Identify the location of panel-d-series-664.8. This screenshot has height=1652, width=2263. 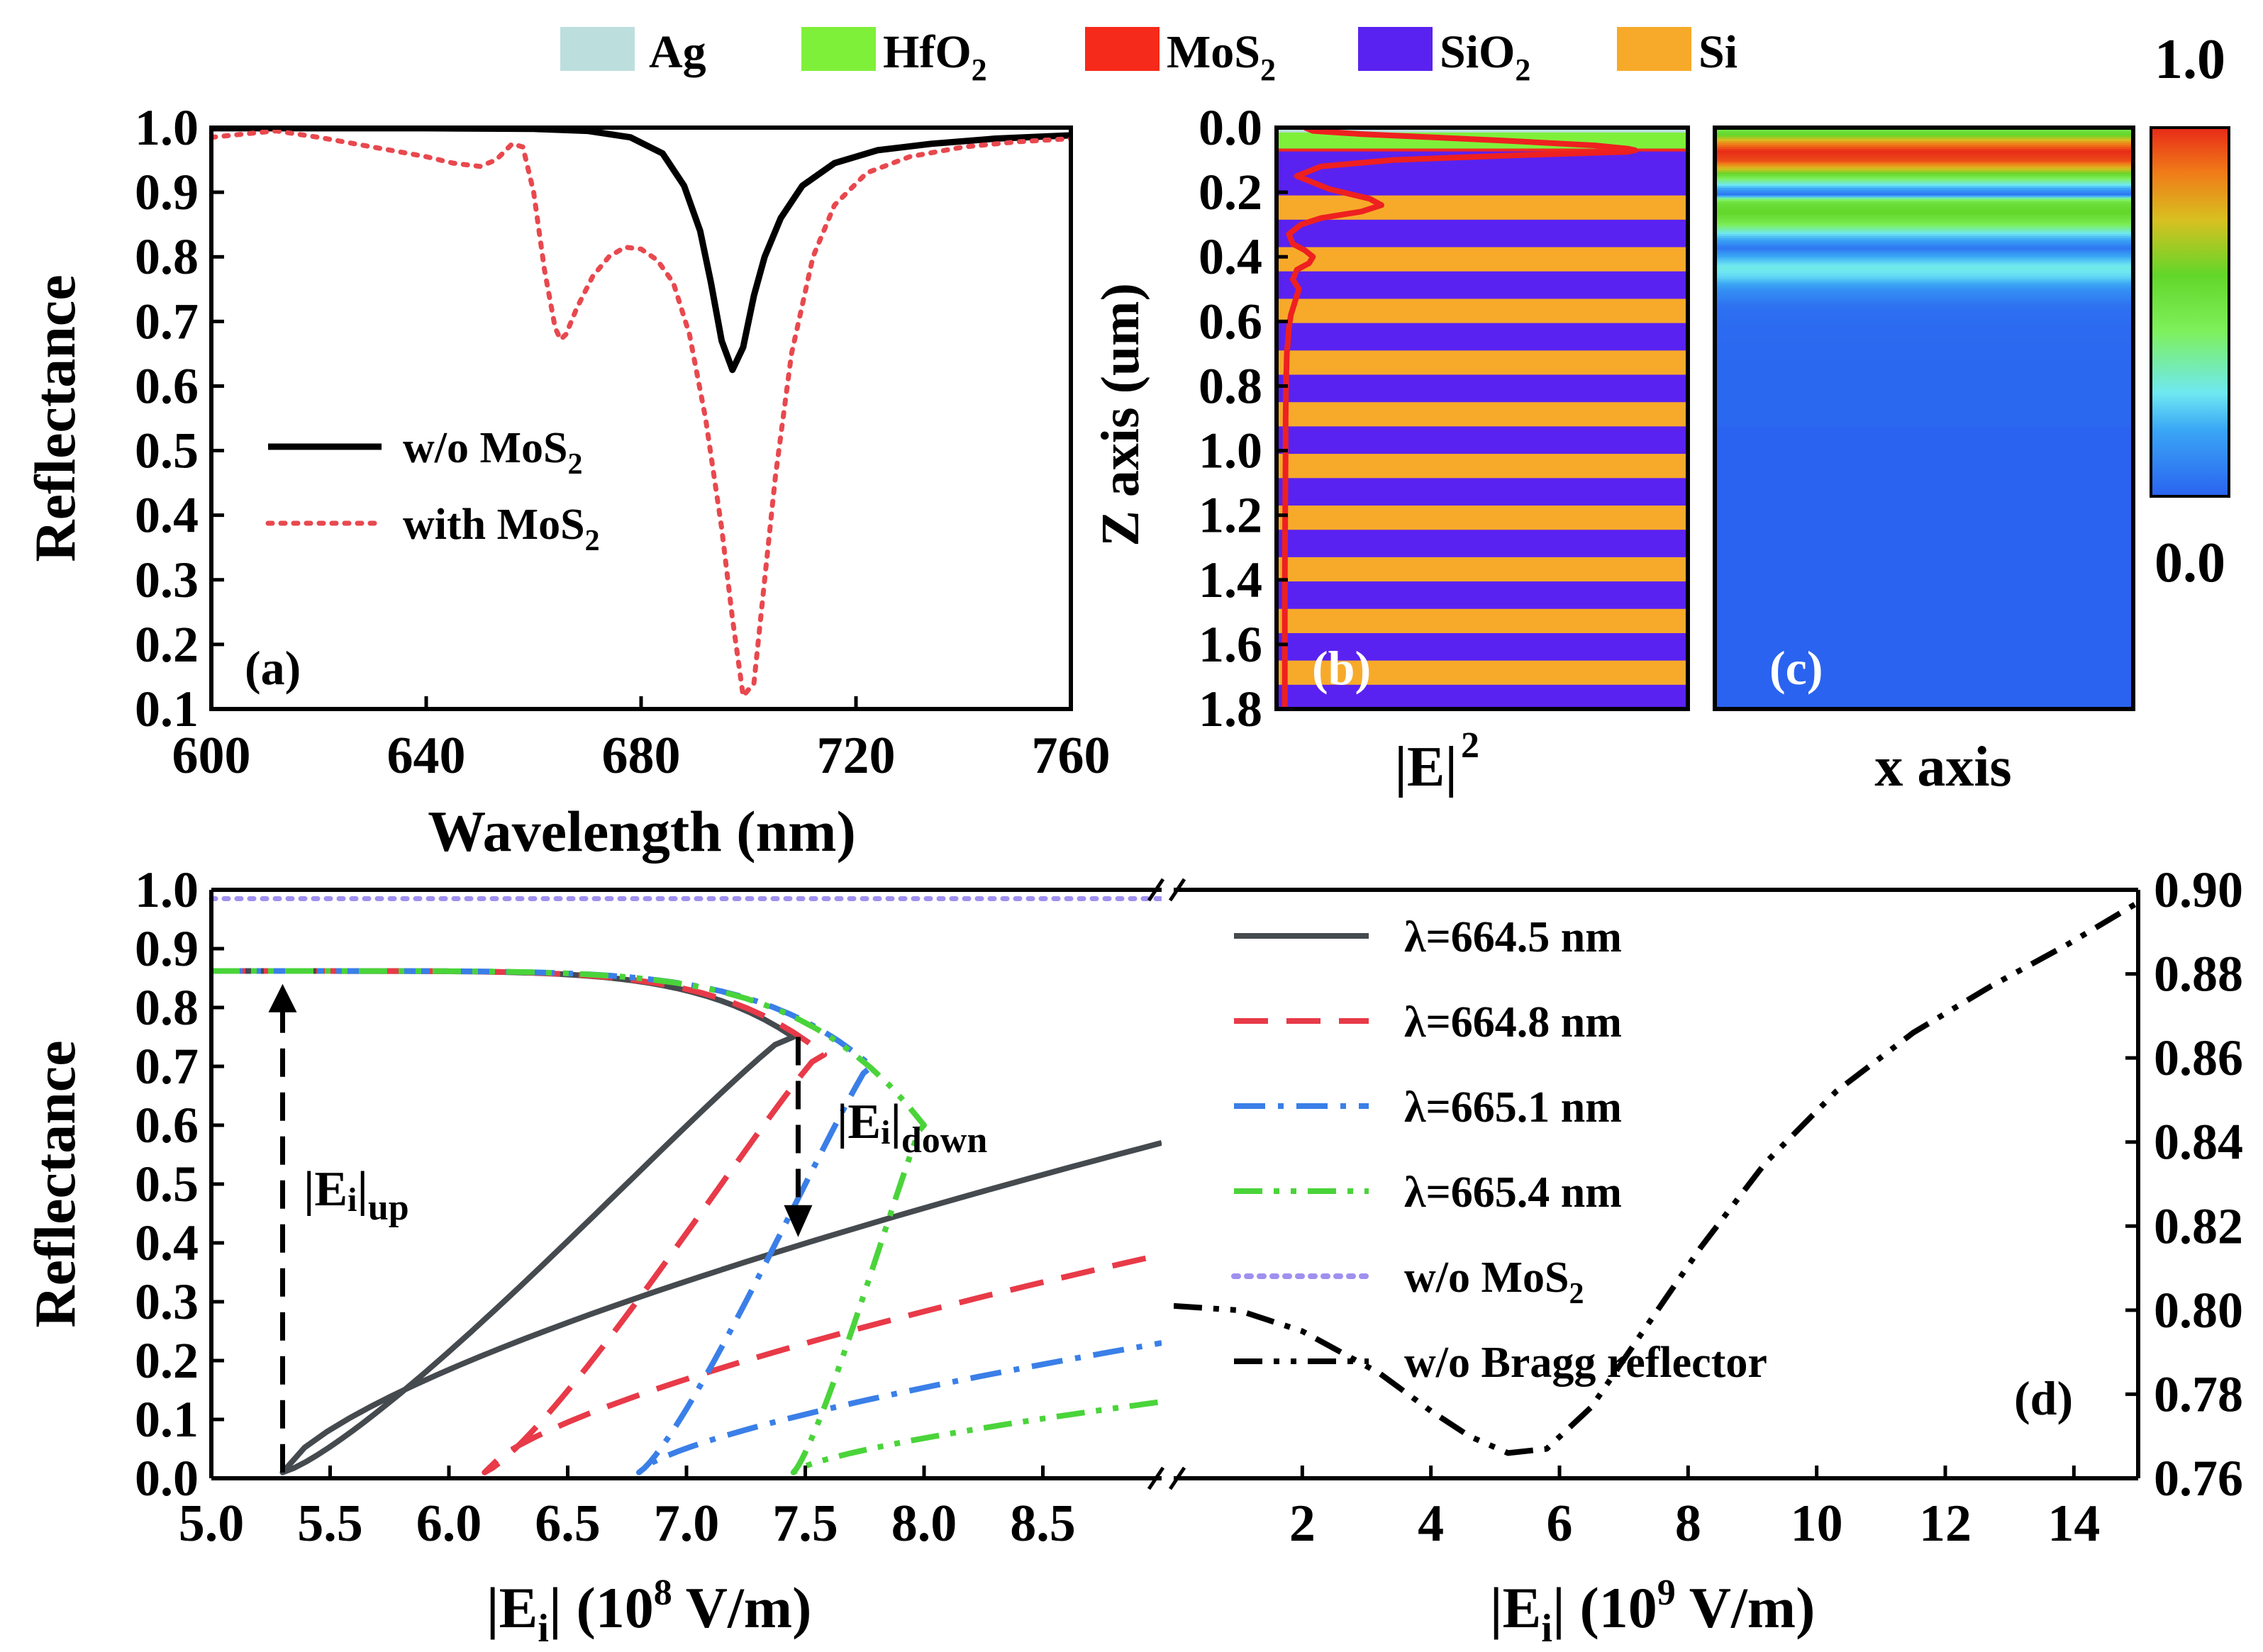
(686, 1221).